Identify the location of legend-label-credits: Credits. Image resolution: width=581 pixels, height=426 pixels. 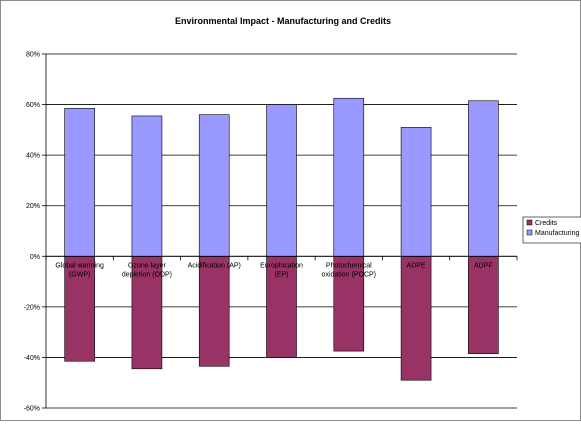
(546, 223).